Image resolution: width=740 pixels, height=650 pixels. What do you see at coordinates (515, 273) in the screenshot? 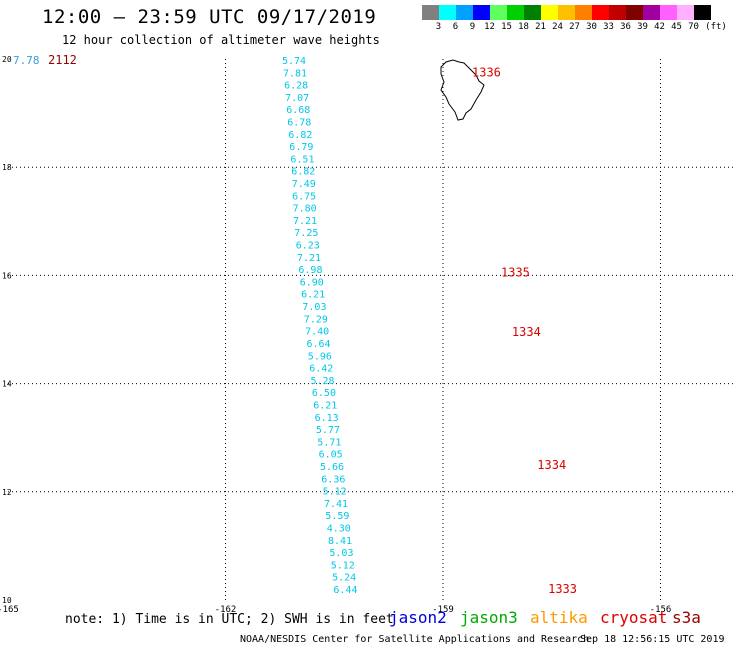
I see `pass-time-label: 1335` at bounding box center [515, 273].